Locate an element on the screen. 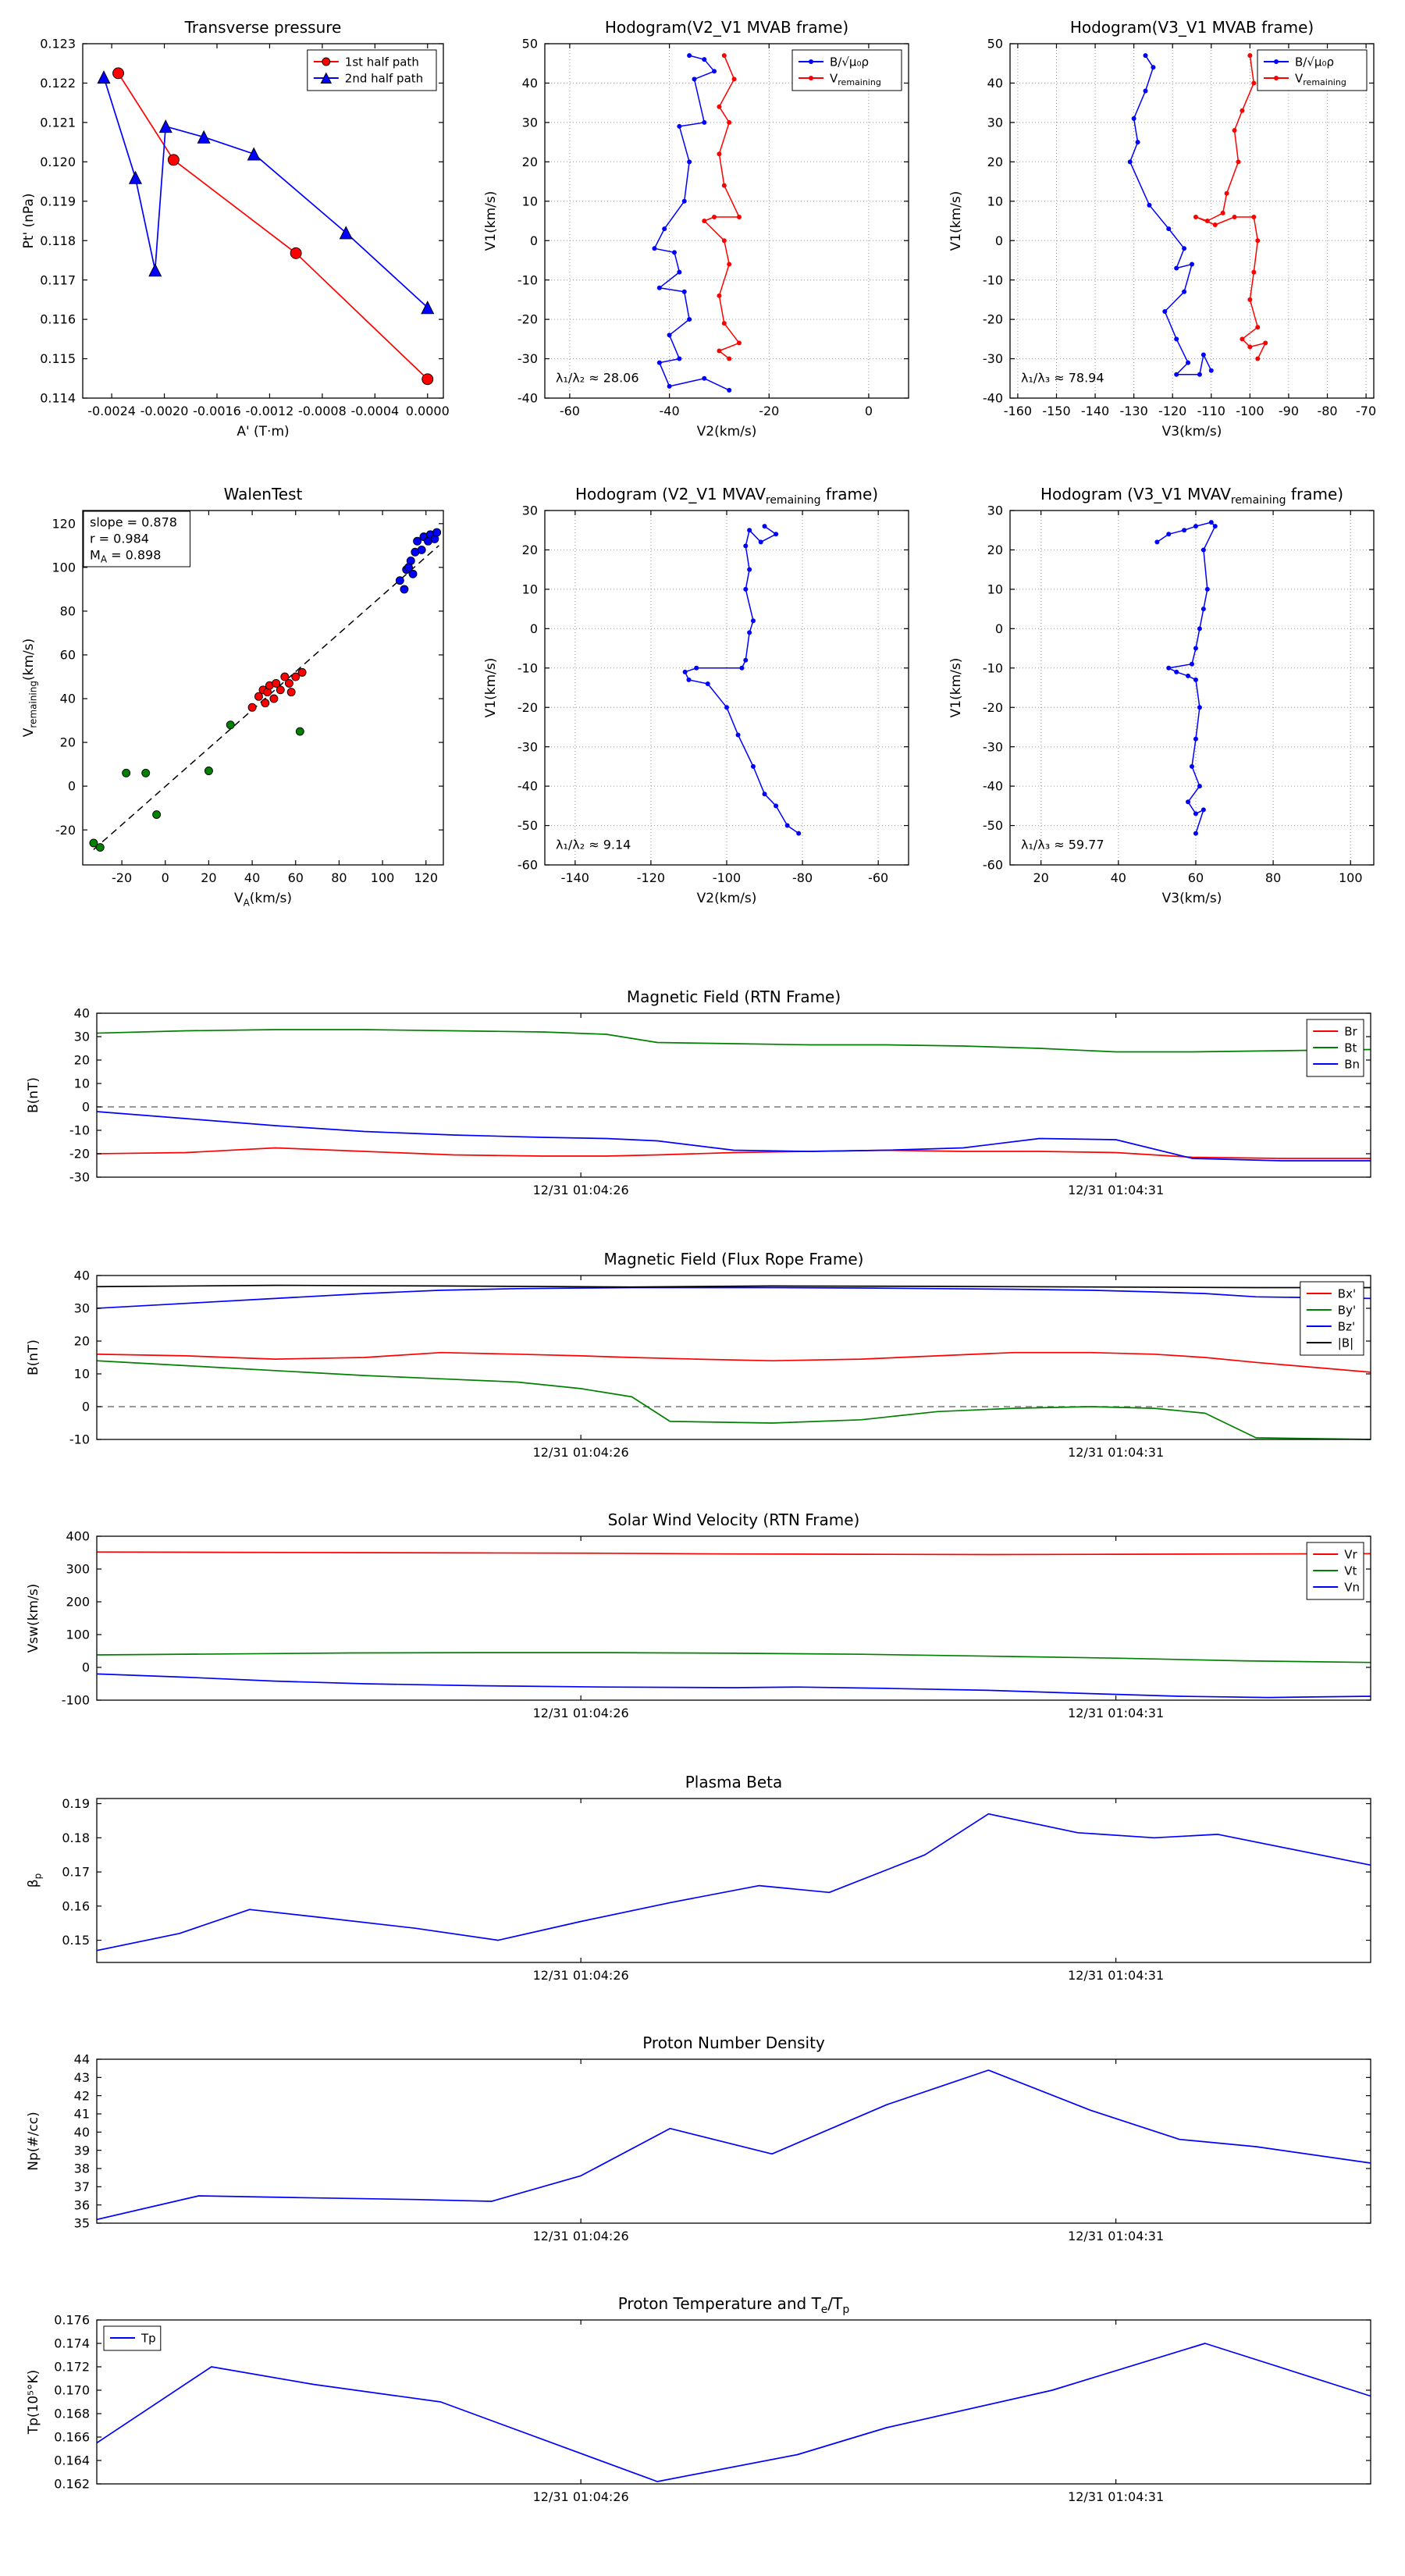 This screenshot has height=2576, width=1405. svg-text: λ₁/λ₂ ≈ 9.14 is located at coordinates (593, 845).